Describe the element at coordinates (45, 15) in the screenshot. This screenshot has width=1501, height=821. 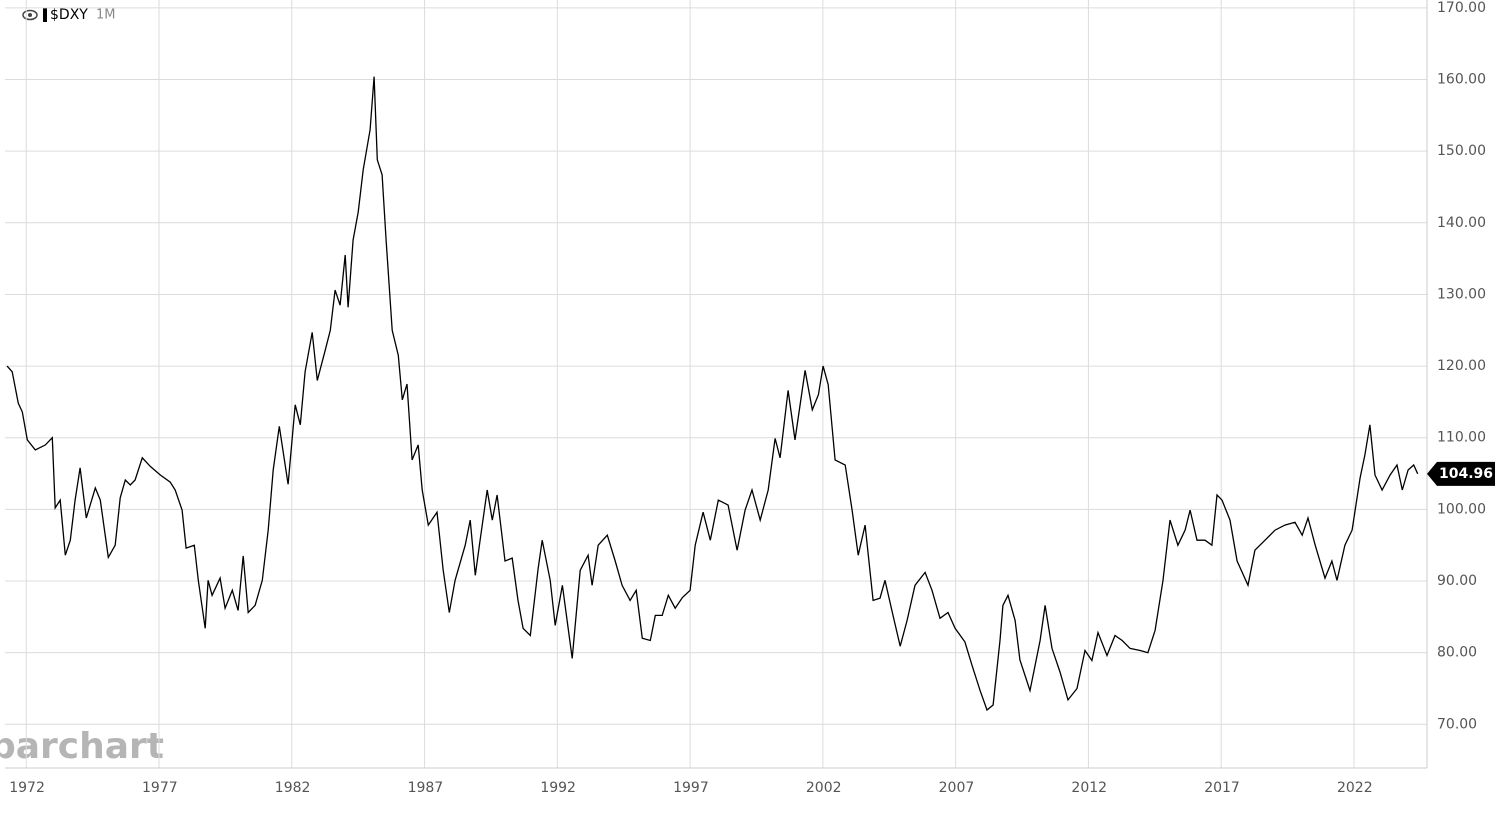
I see `series-swatch` at that location.